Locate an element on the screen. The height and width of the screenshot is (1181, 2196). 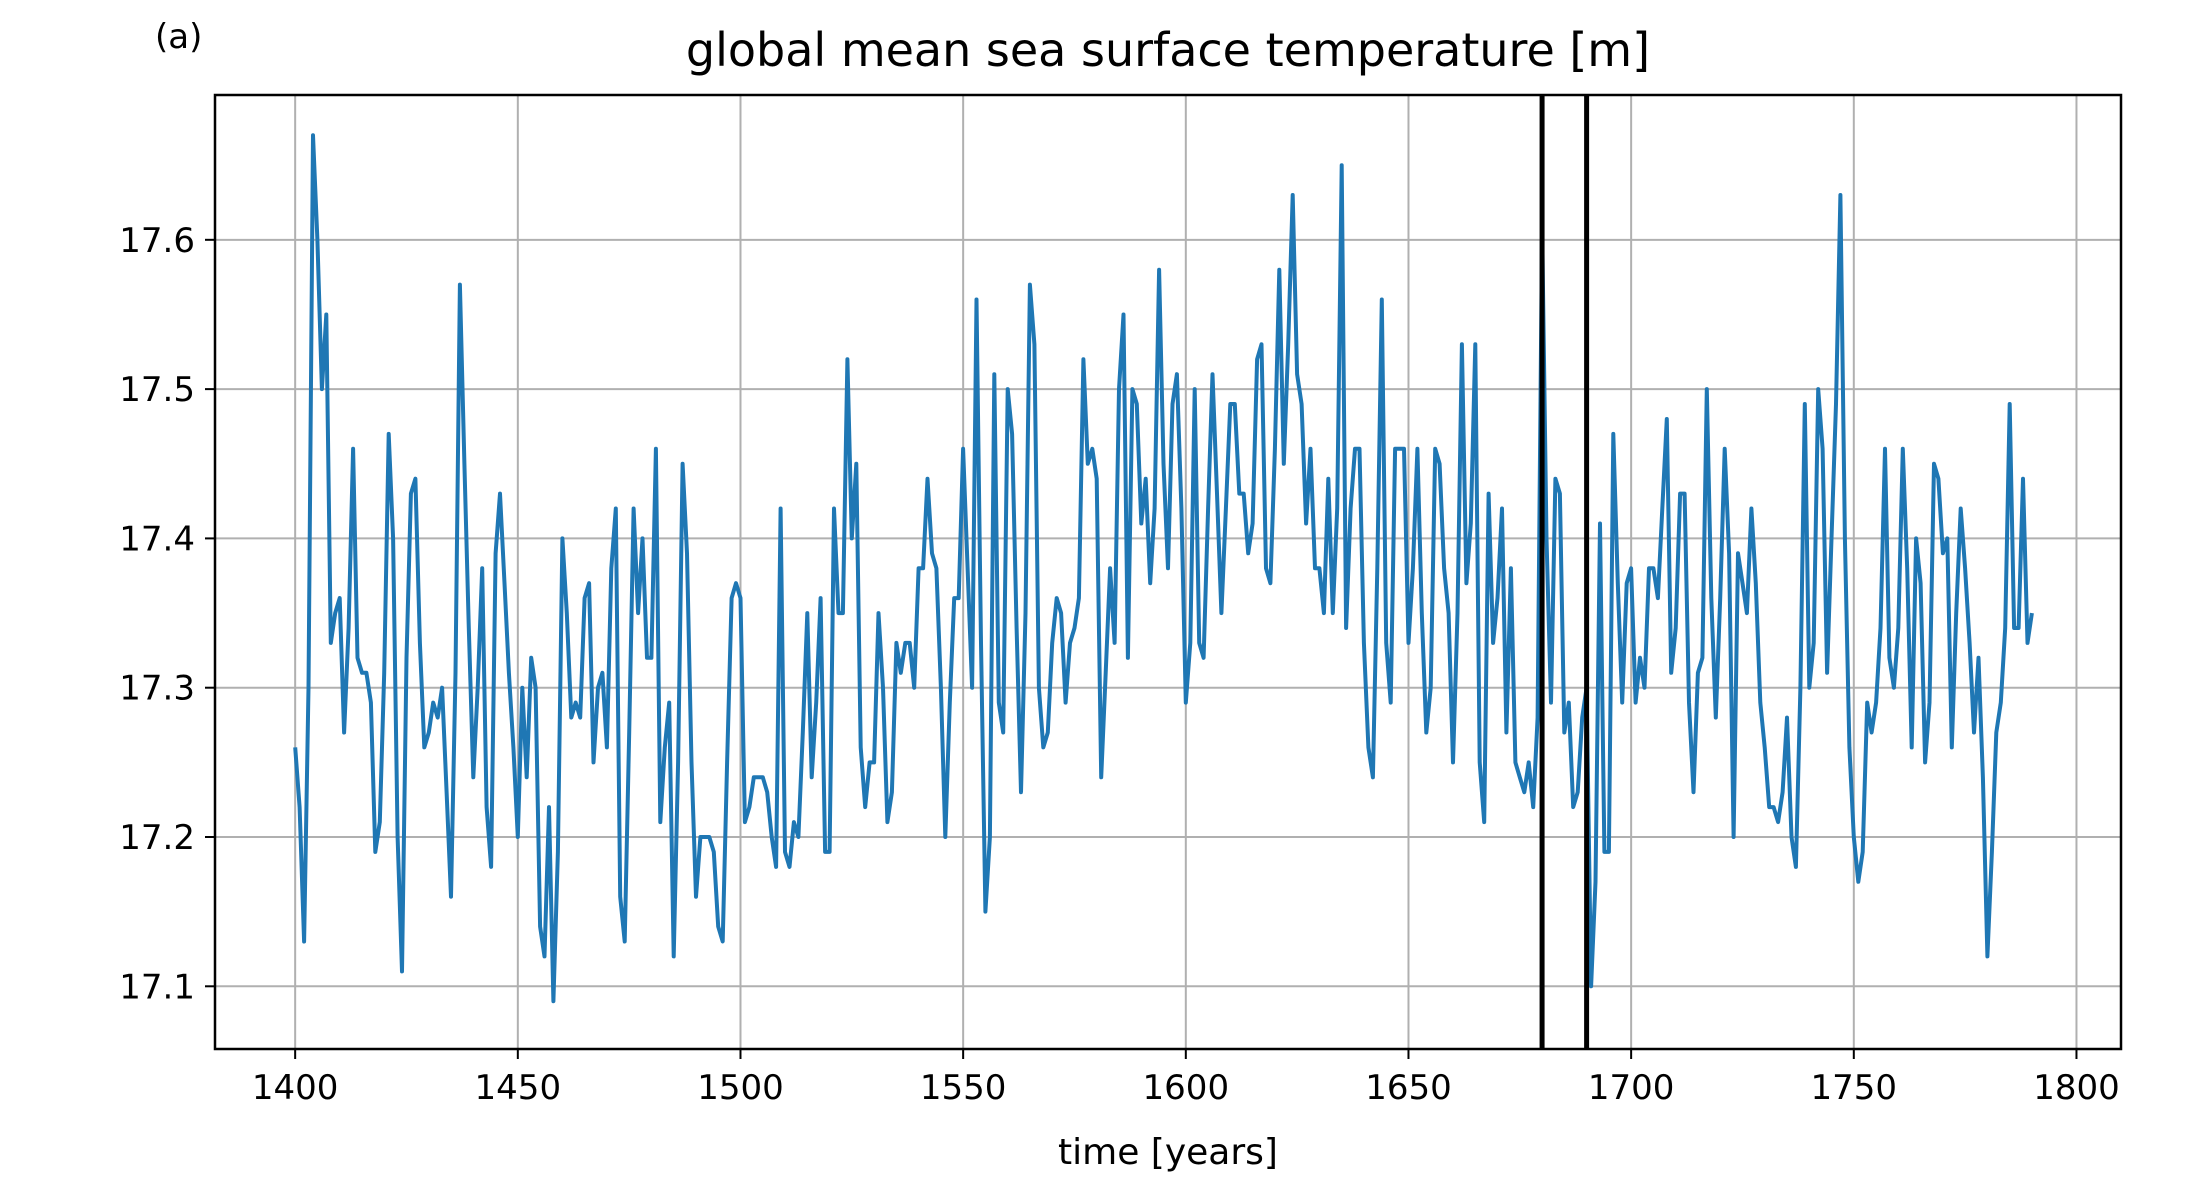
x-axis-ticks: 1400 1450 1500 1550 1600 1650 1700 1750 1800 is located at coordinates (1186, 1078).